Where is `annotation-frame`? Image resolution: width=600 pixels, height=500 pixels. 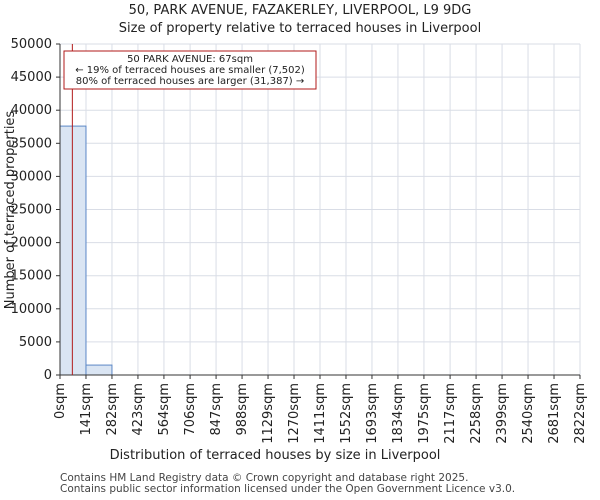 annotation-frame is located at coordinates (190, 70).